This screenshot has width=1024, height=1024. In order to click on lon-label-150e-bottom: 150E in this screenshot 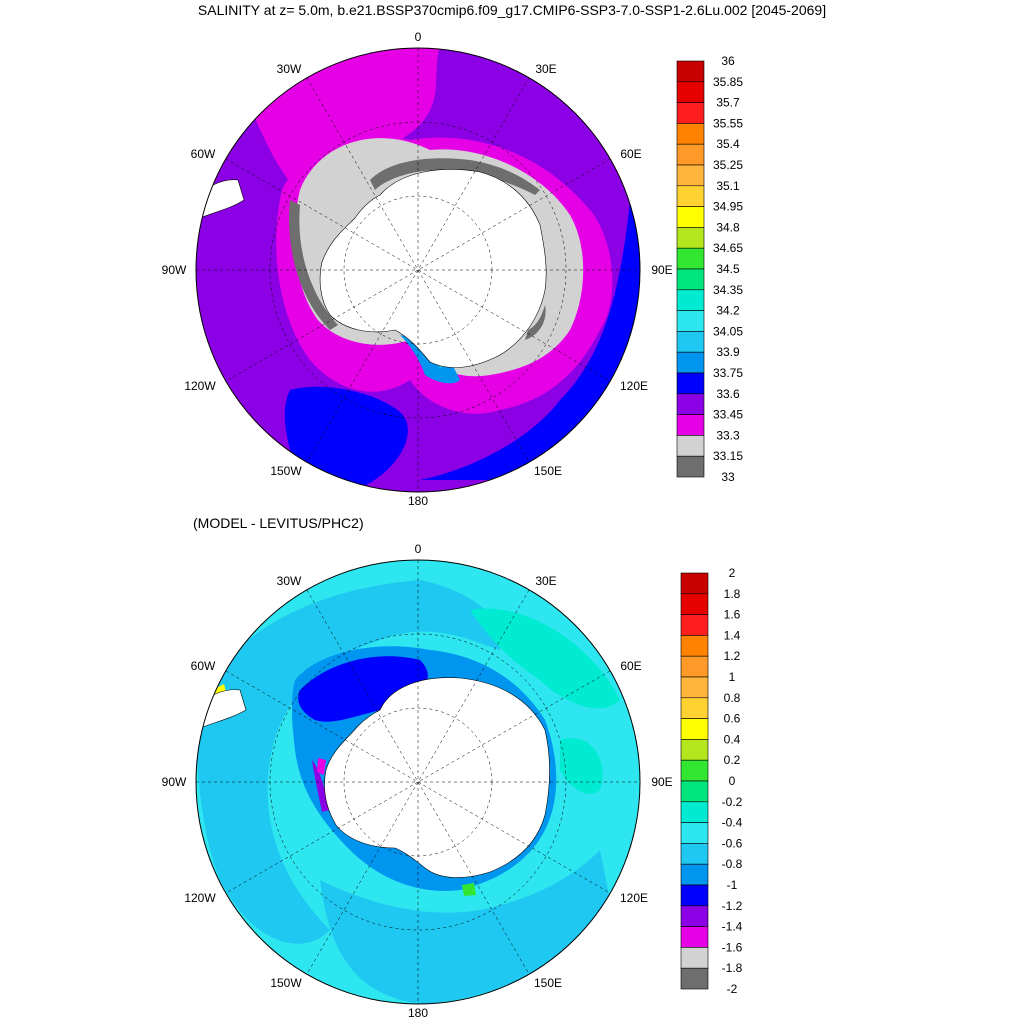, I will do `click(548, 983)`.